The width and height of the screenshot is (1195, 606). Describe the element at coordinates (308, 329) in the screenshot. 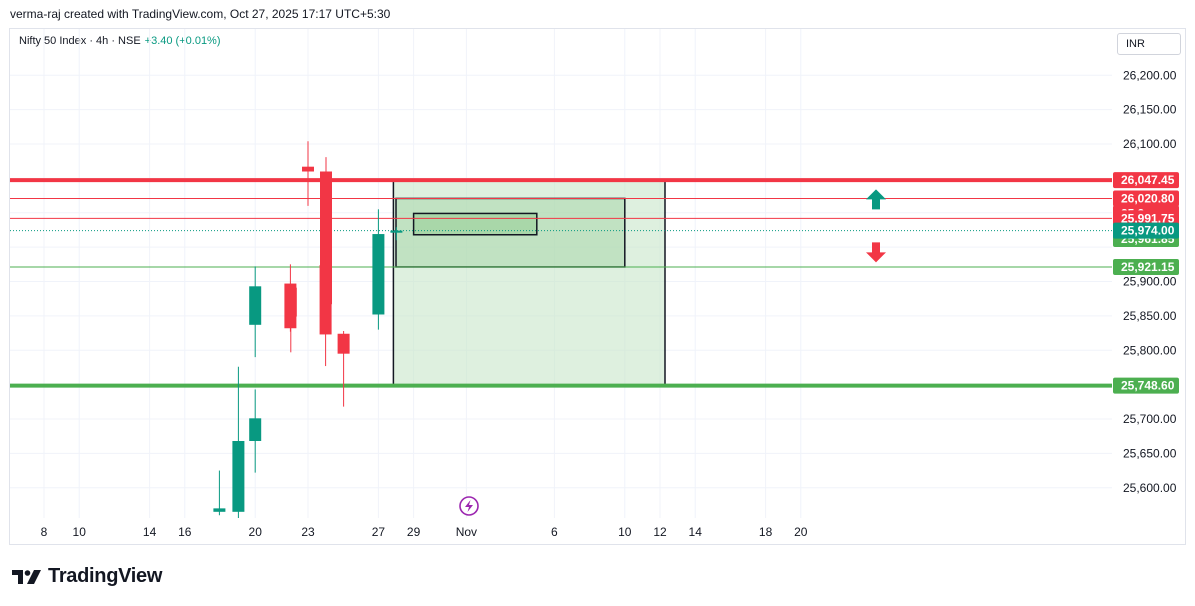

I see `candles` at that location.